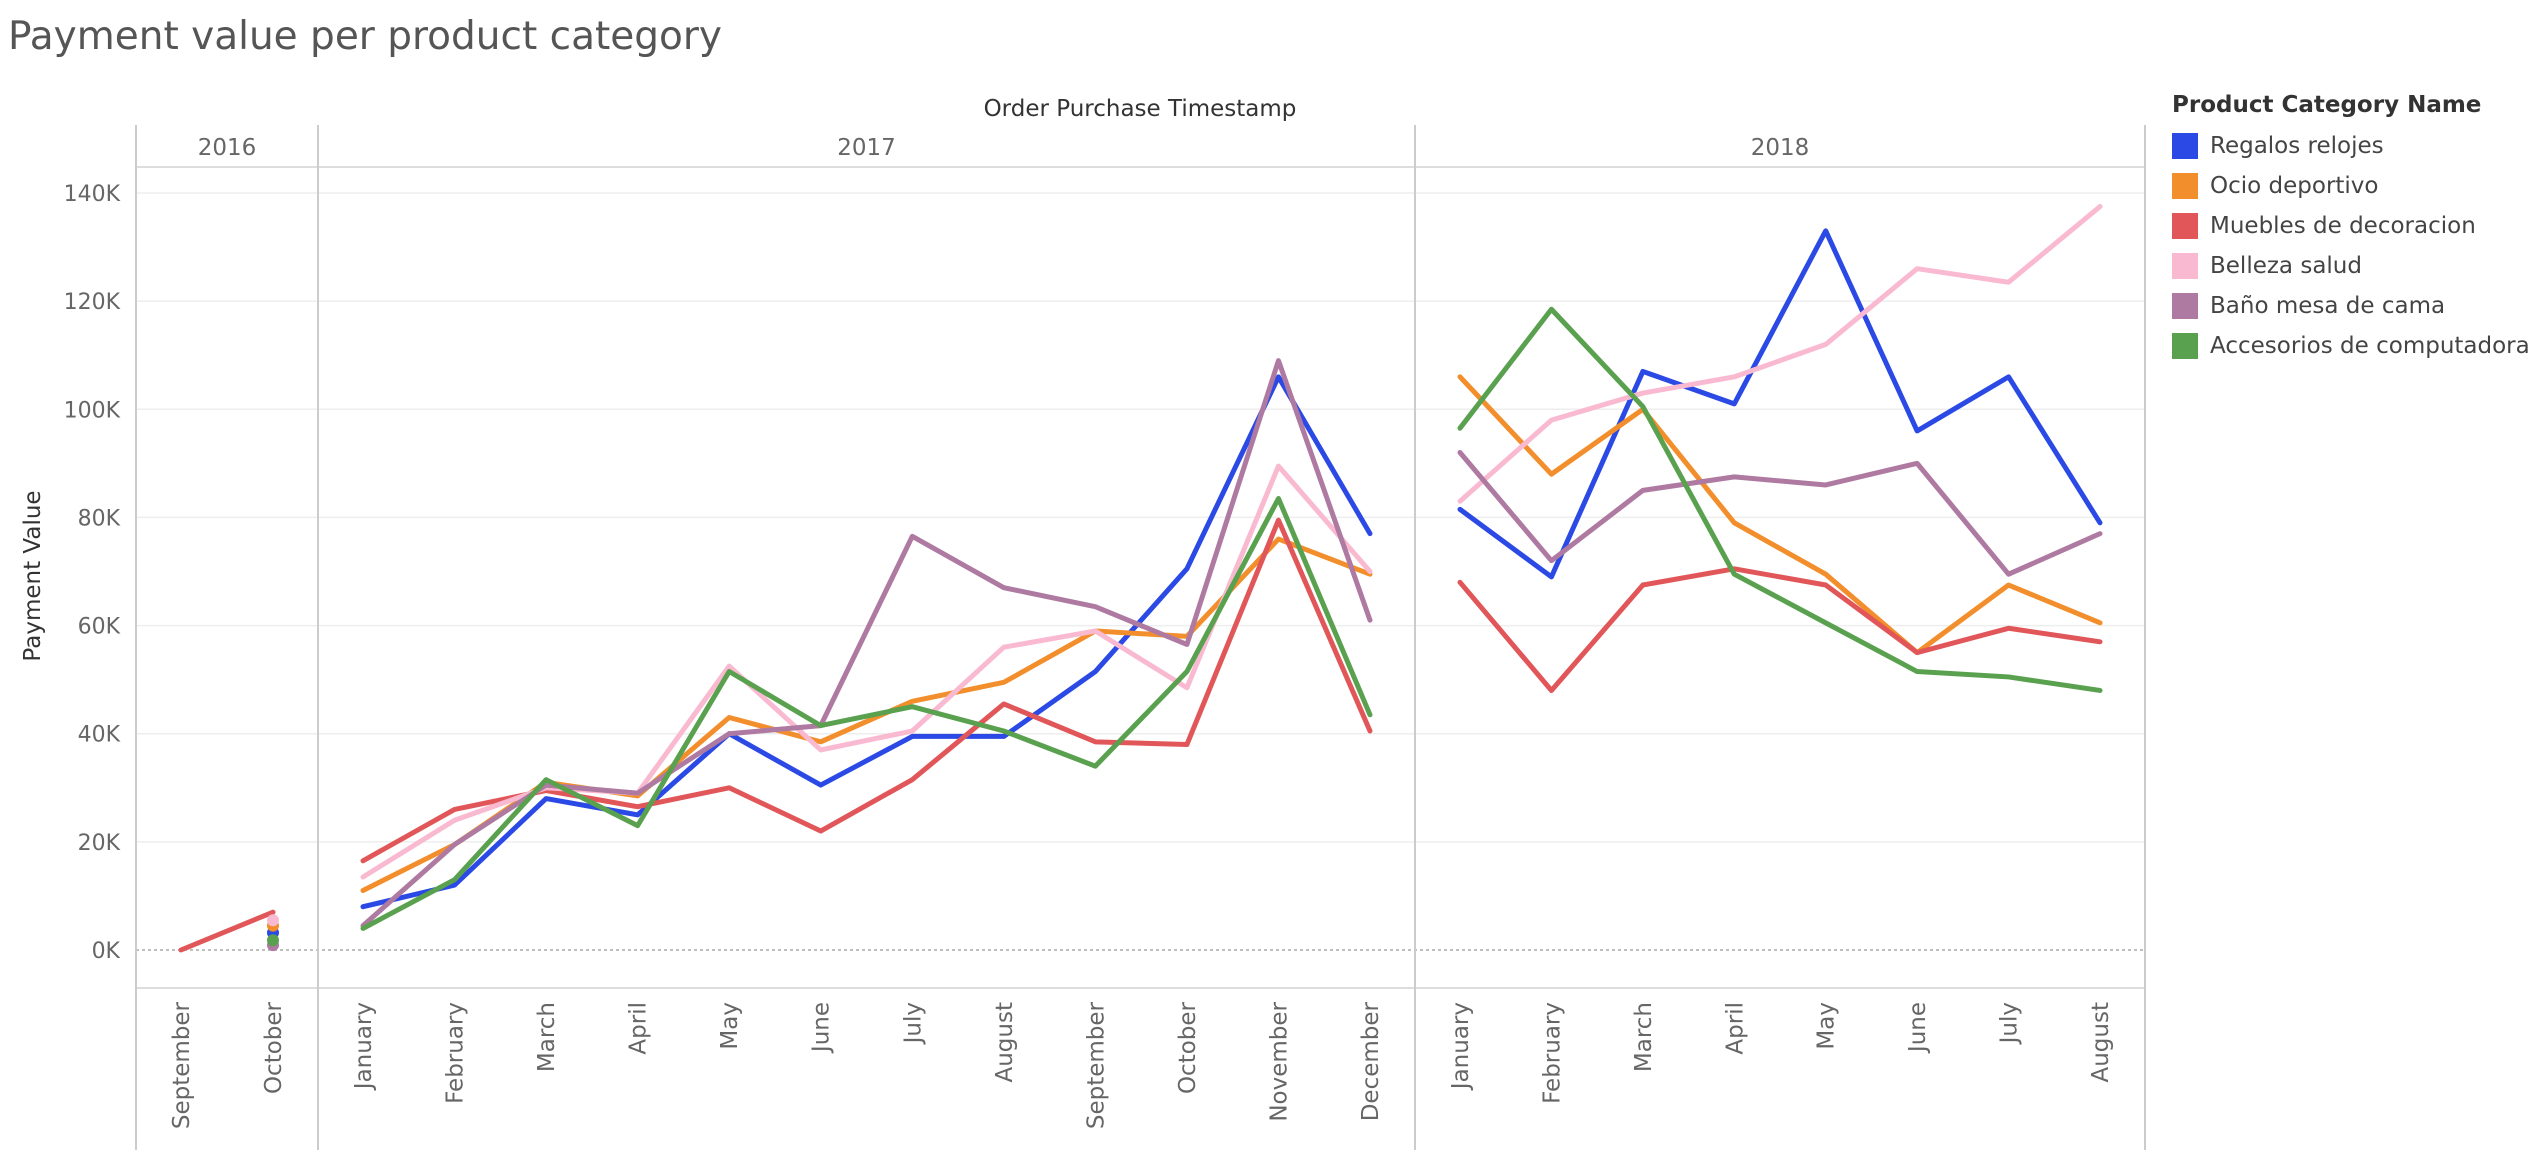 This screenshot has width=2534, height=1152. I want to click on x-axis-title: Order Purchase Timestamp, so click(1140, 109).